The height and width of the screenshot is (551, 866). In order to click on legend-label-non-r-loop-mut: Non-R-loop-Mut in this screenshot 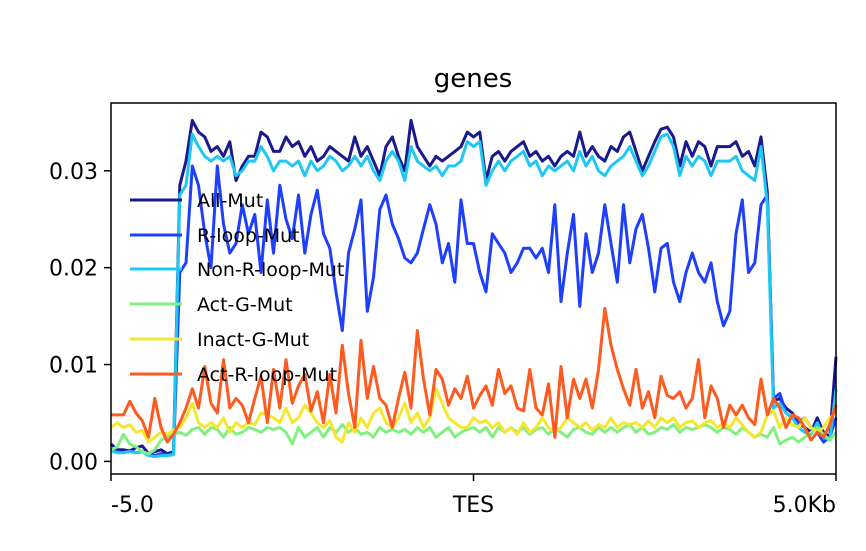, I will do `click(270, 270)`.